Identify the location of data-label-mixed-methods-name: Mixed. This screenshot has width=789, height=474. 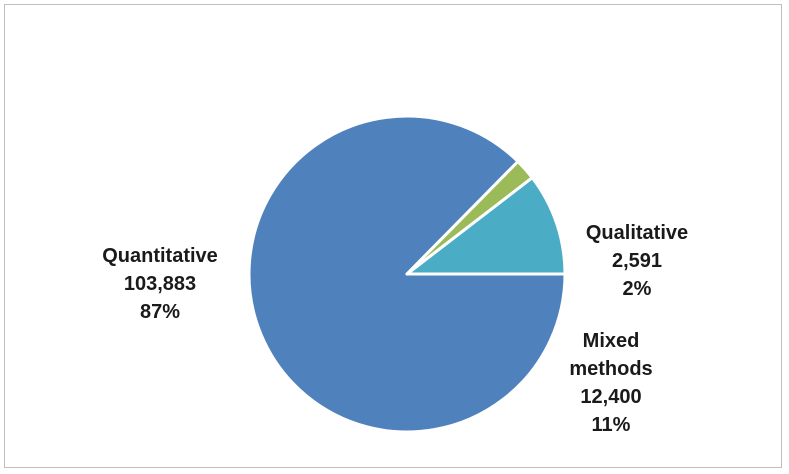
(611, 341).